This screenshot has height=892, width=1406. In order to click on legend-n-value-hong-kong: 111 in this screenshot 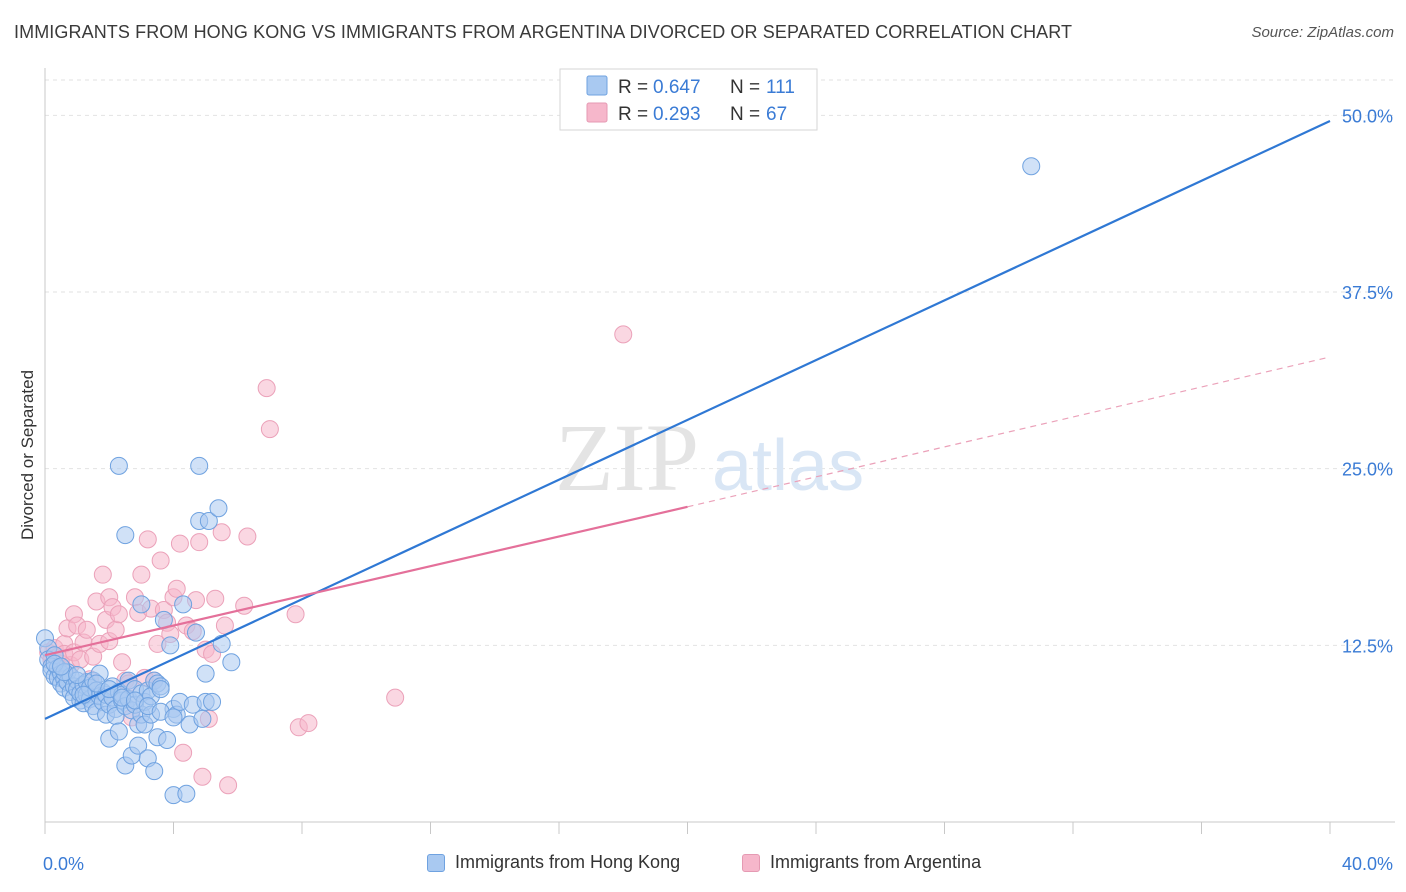, I will do `click(780, 87)`.